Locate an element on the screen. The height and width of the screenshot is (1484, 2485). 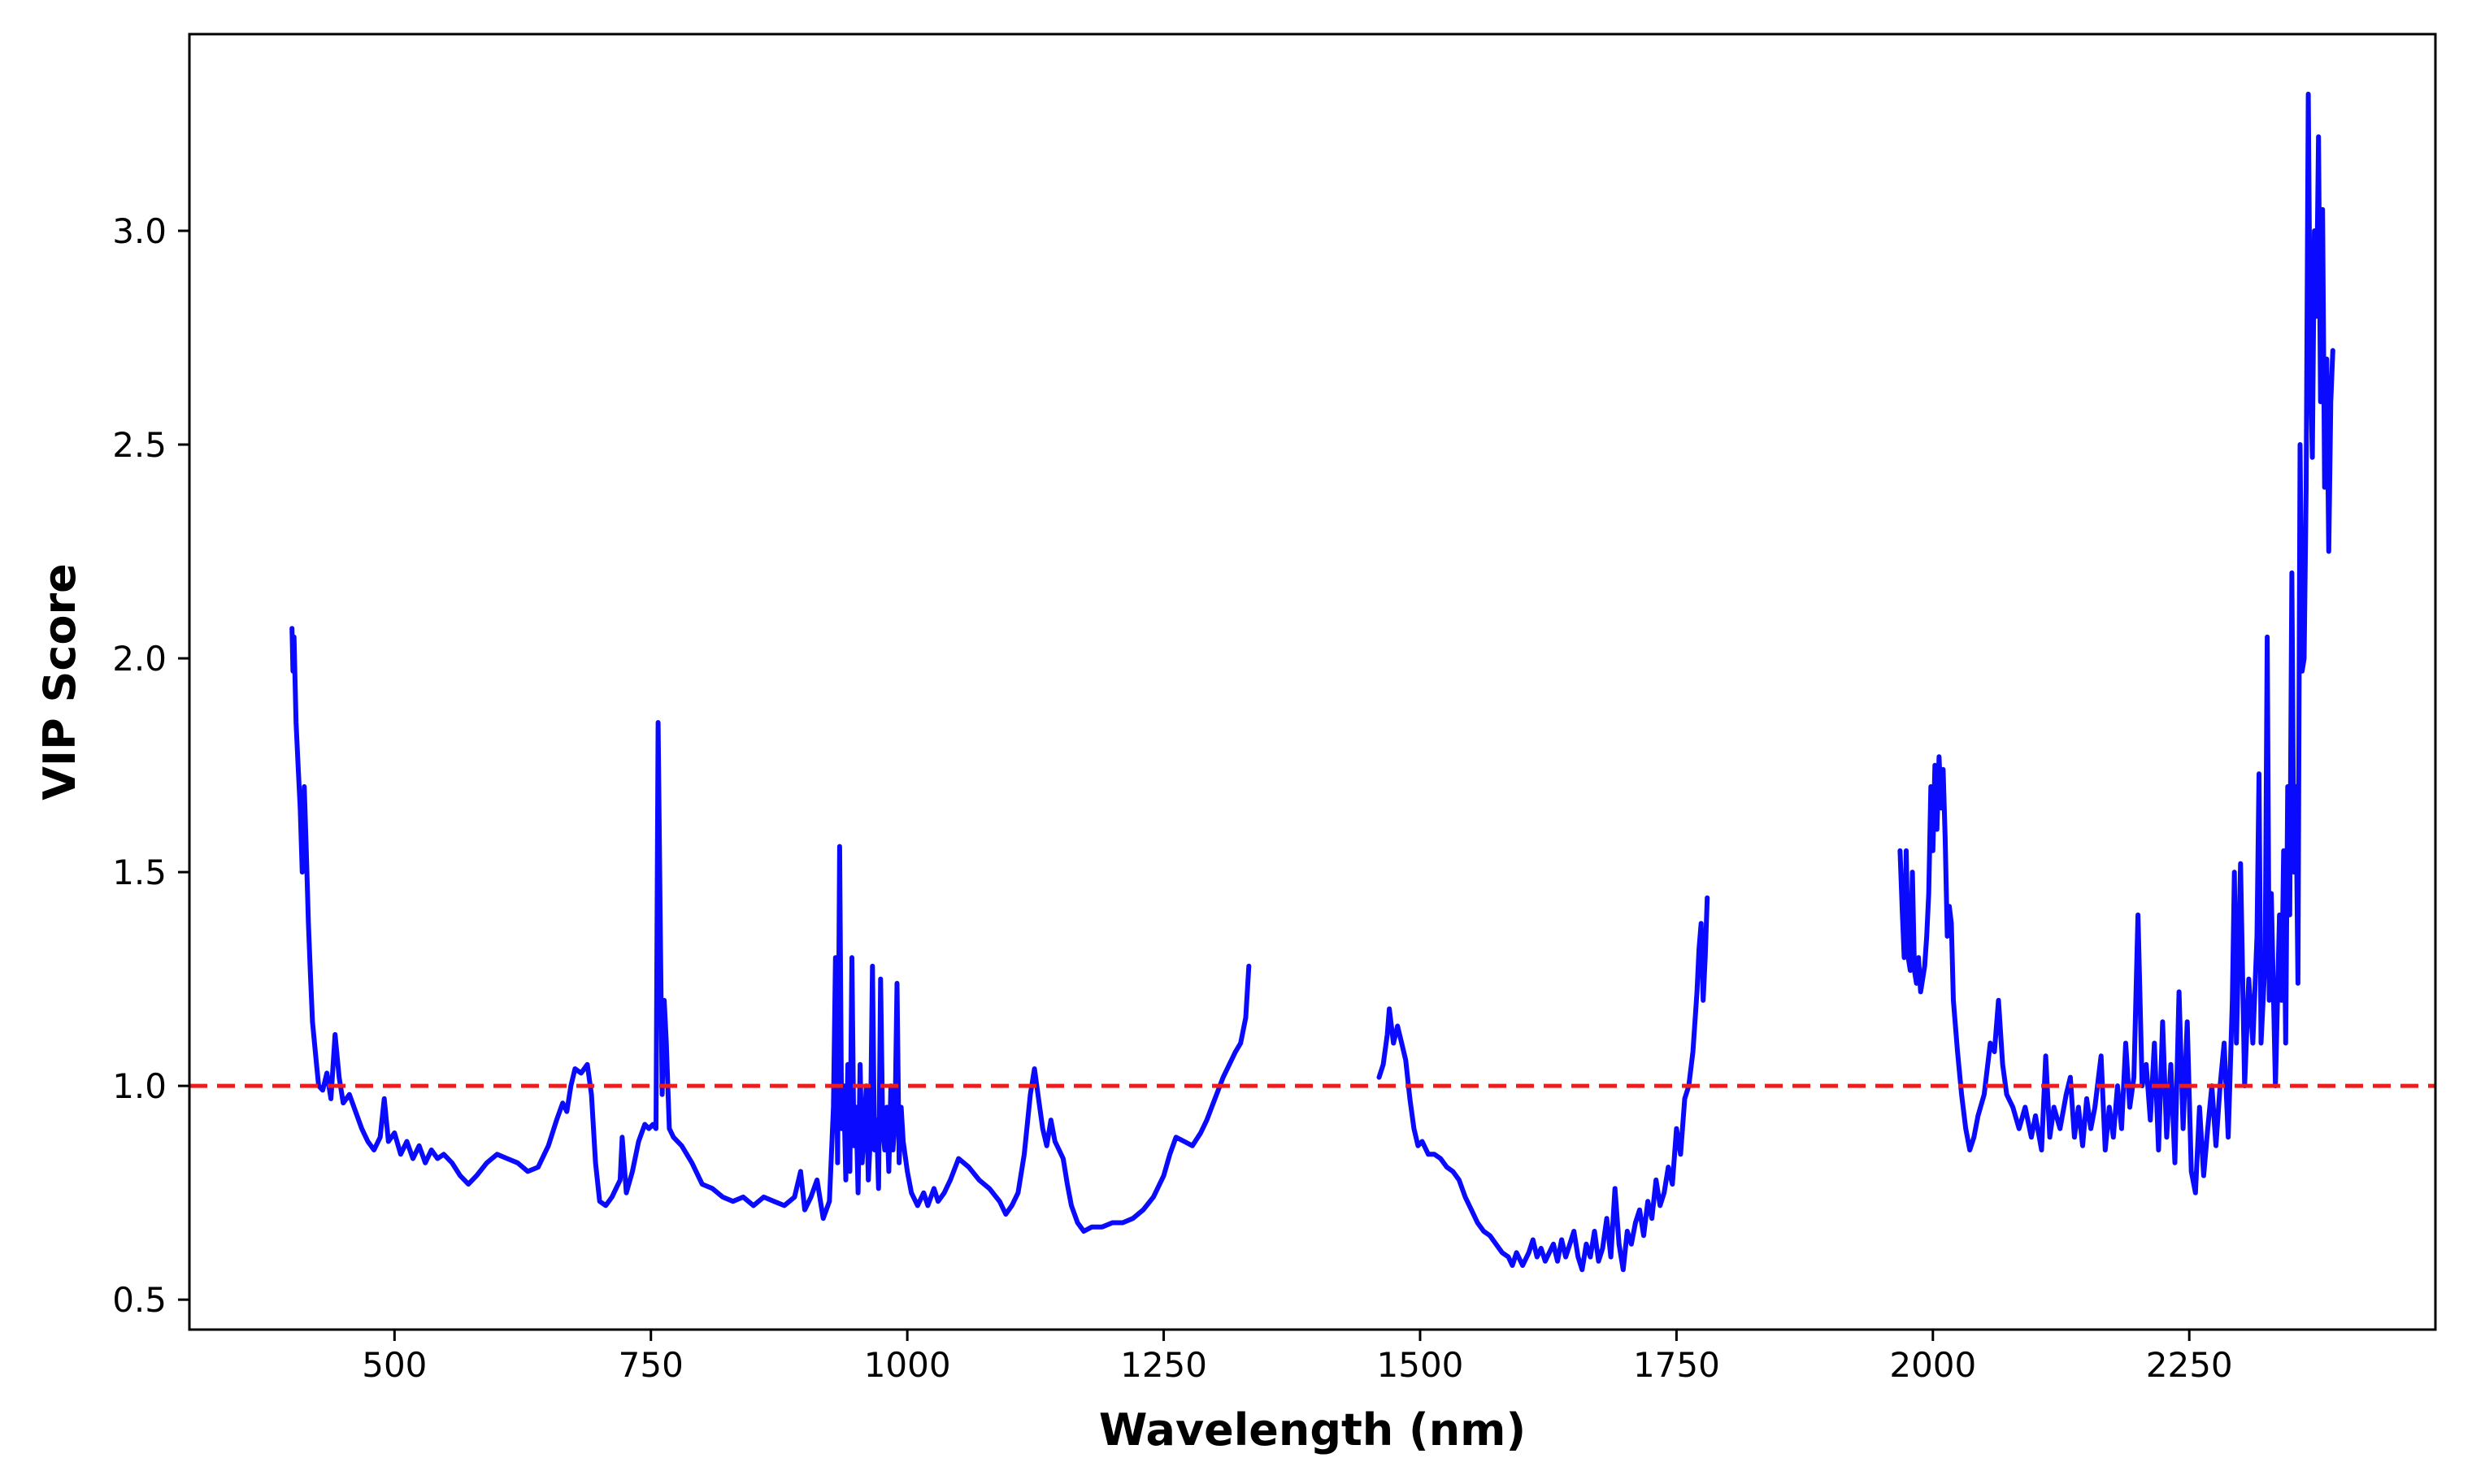
x-tick-label: 750 is located at coordinates (651, 1365).